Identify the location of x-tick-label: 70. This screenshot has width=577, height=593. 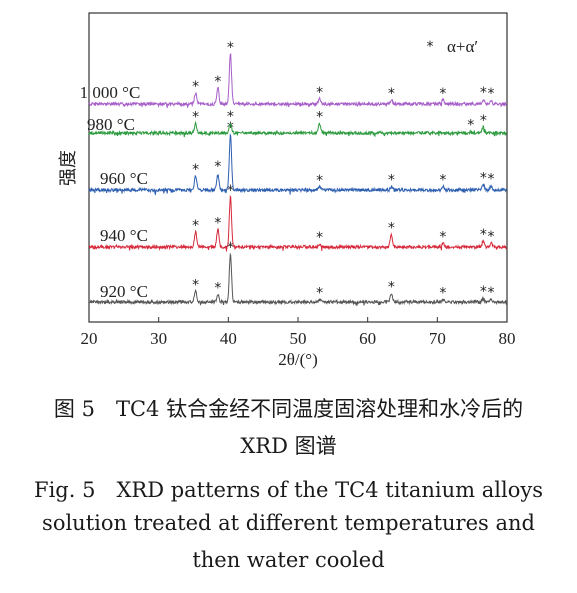
(437, 338).